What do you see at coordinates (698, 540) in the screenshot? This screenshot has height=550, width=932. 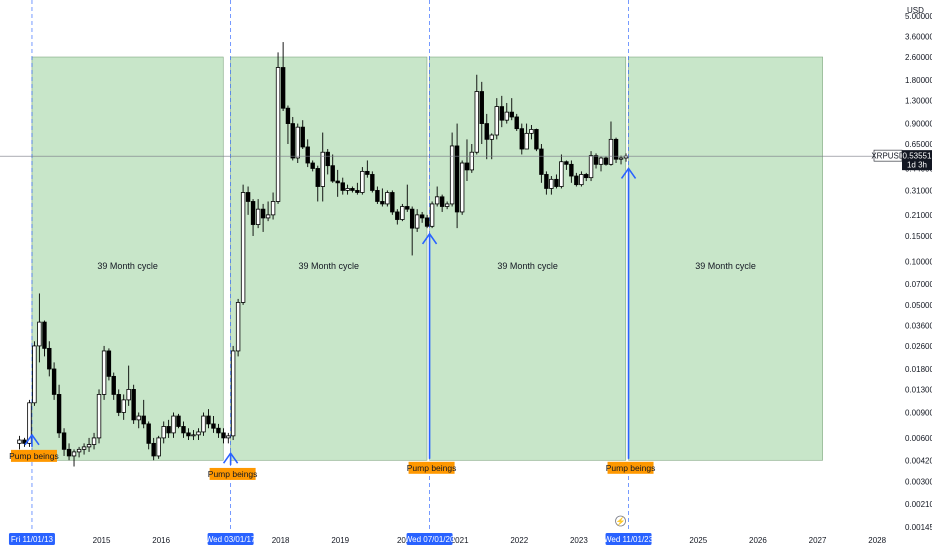 I see `x-tick-label: 2025` at bounding box center [698, 540].